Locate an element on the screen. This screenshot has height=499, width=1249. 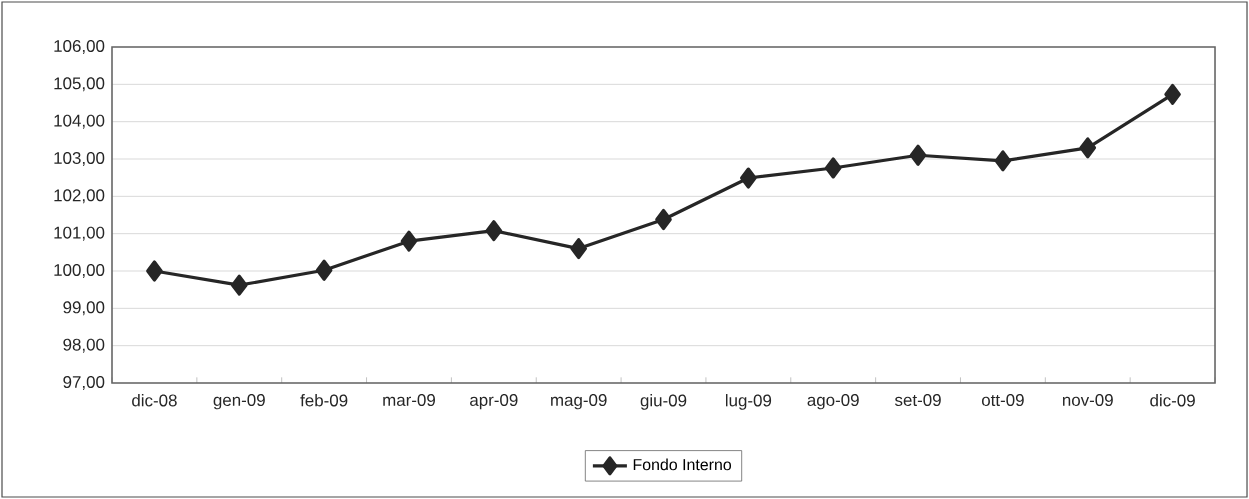
x-tick-label: ago-09 is located at coordinates (833, 402).